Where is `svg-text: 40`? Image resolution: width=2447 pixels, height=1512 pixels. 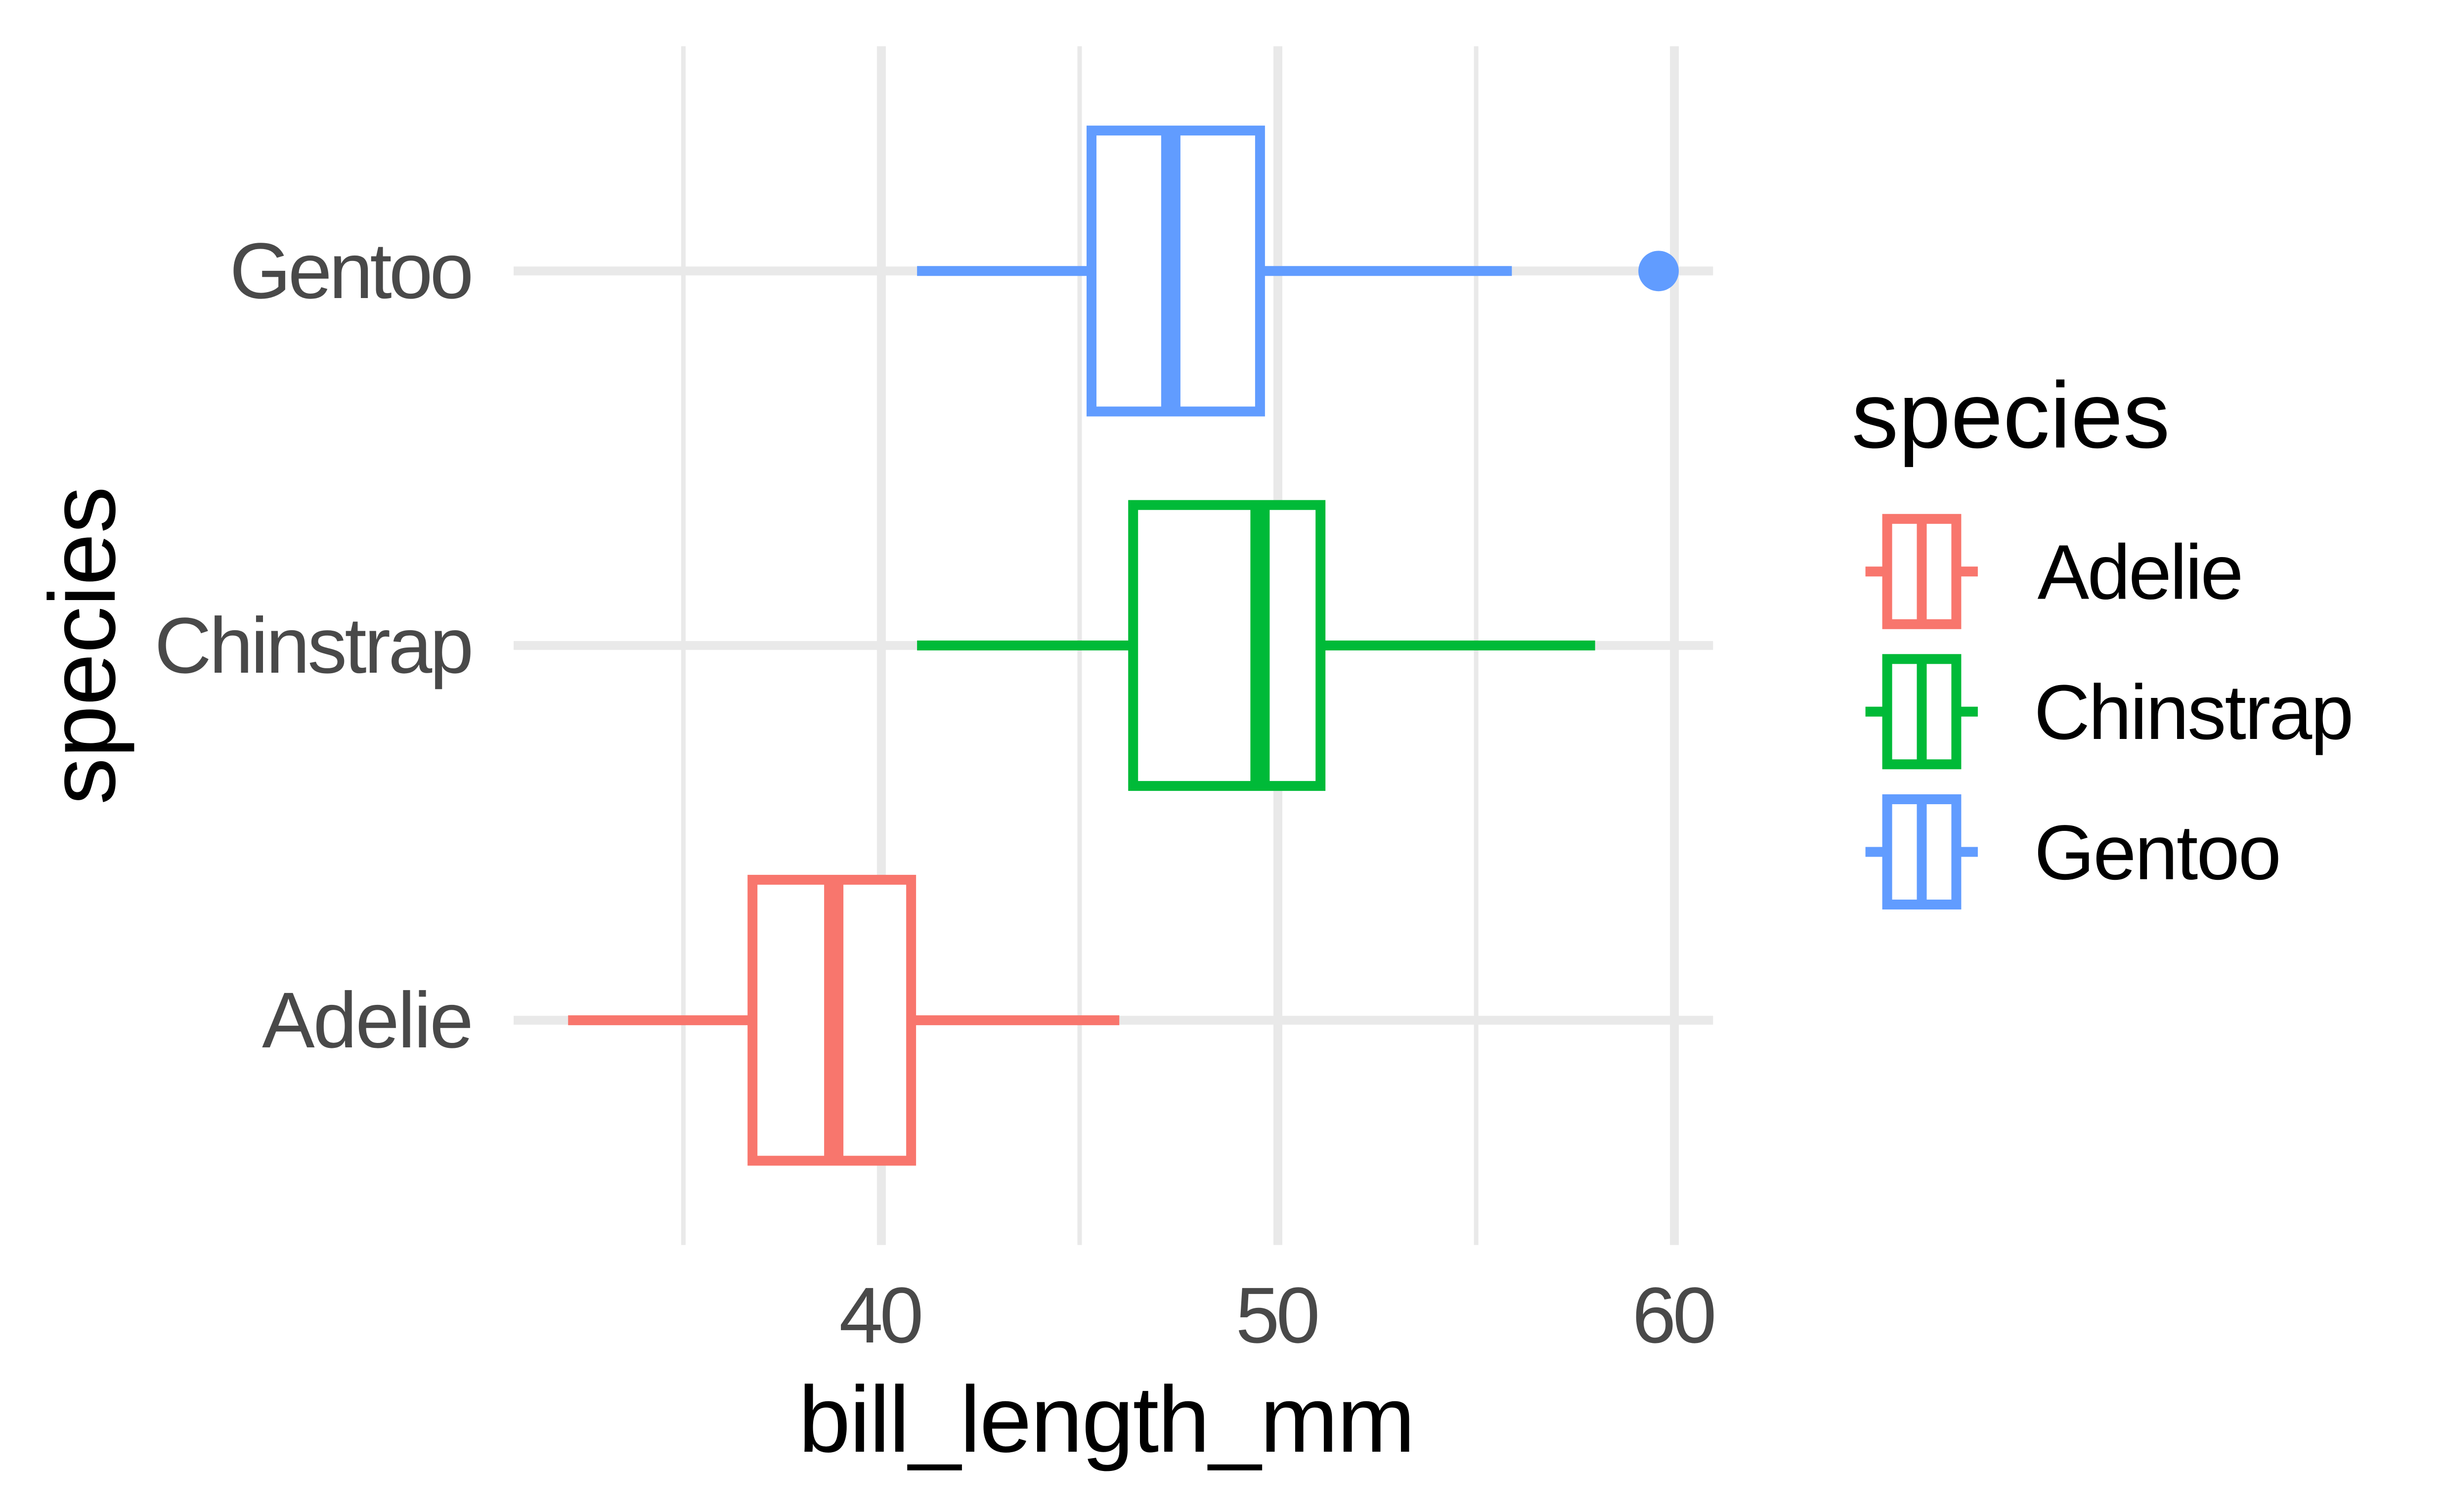
svg-text: 40 is located at coordinates (881, 1315).